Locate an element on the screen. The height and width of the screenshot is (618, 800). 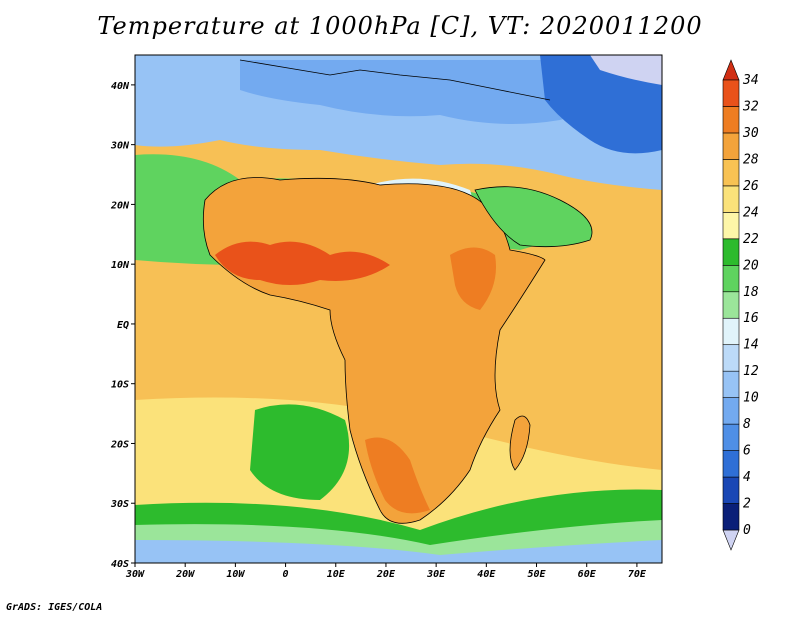
med-cold is located at coordinates (420, 92).